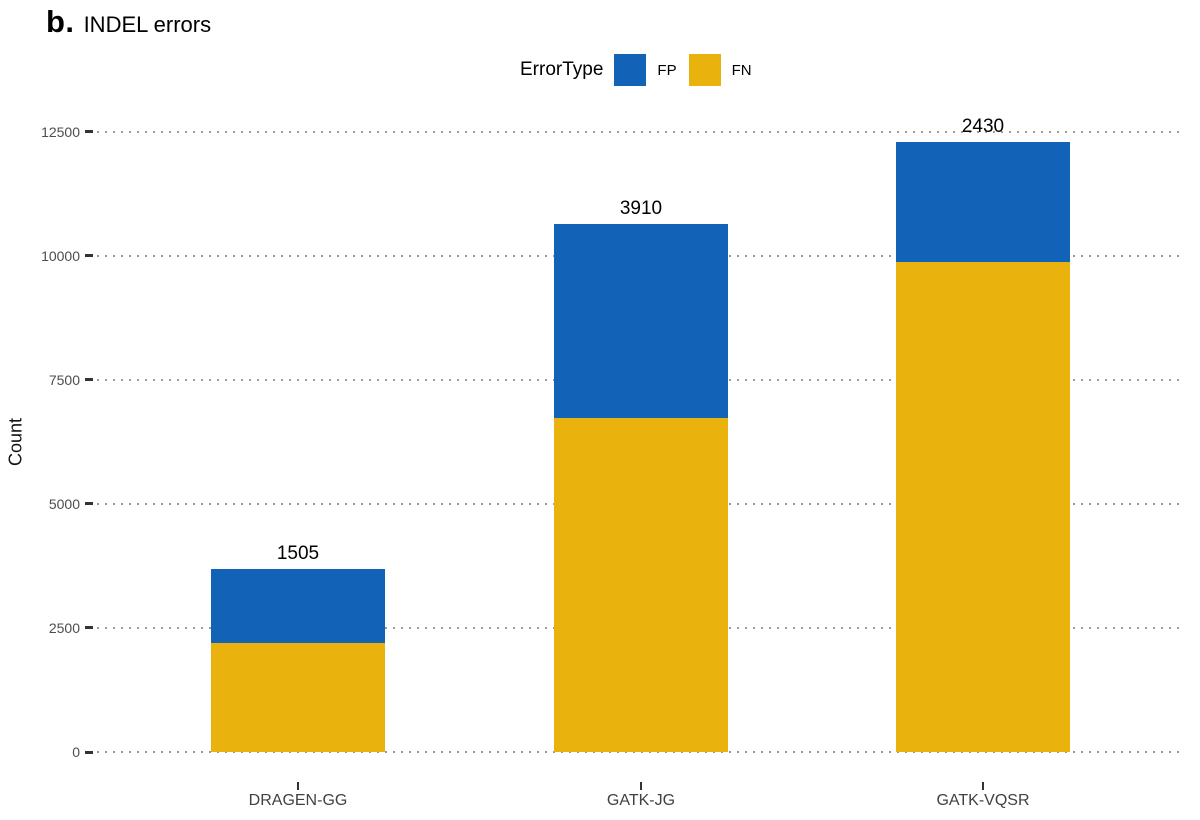 Image resolution: width=1200 pixels, height=820 pixels. What do you see at coordinates (147, 24) in the screenshot?
I see `title-text: INDEL errors` at bounding box center [147, 24].